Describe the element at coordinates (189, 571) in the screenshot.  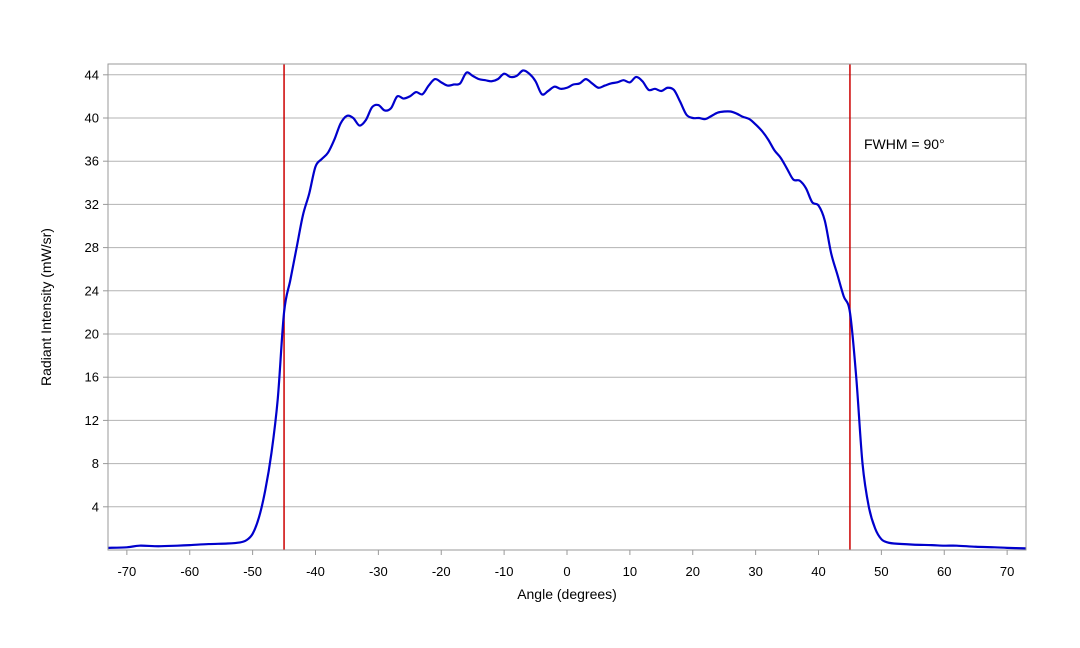
I see `x-tick-label: -60` at that location.